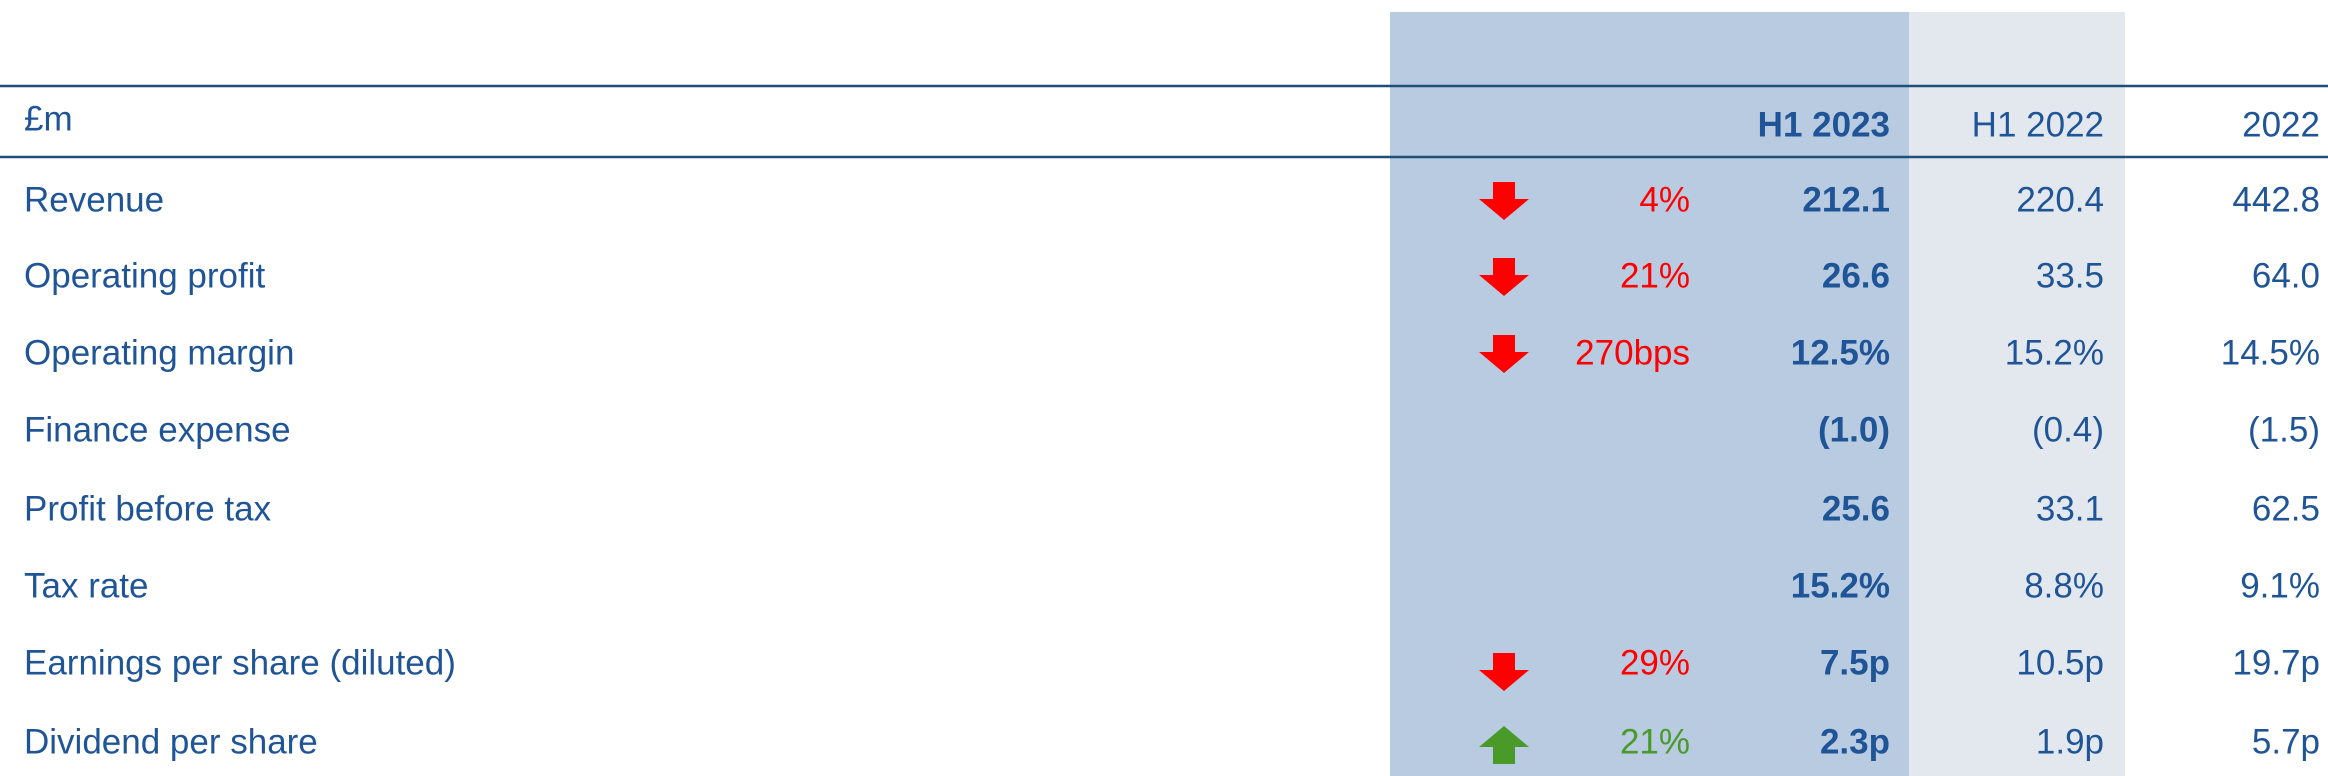 The image size is (2328, 776). What do you see at coordinates (2270, 352) in the screenshot?
I see `value: 14.5%` at bounding box center [2270, 352].